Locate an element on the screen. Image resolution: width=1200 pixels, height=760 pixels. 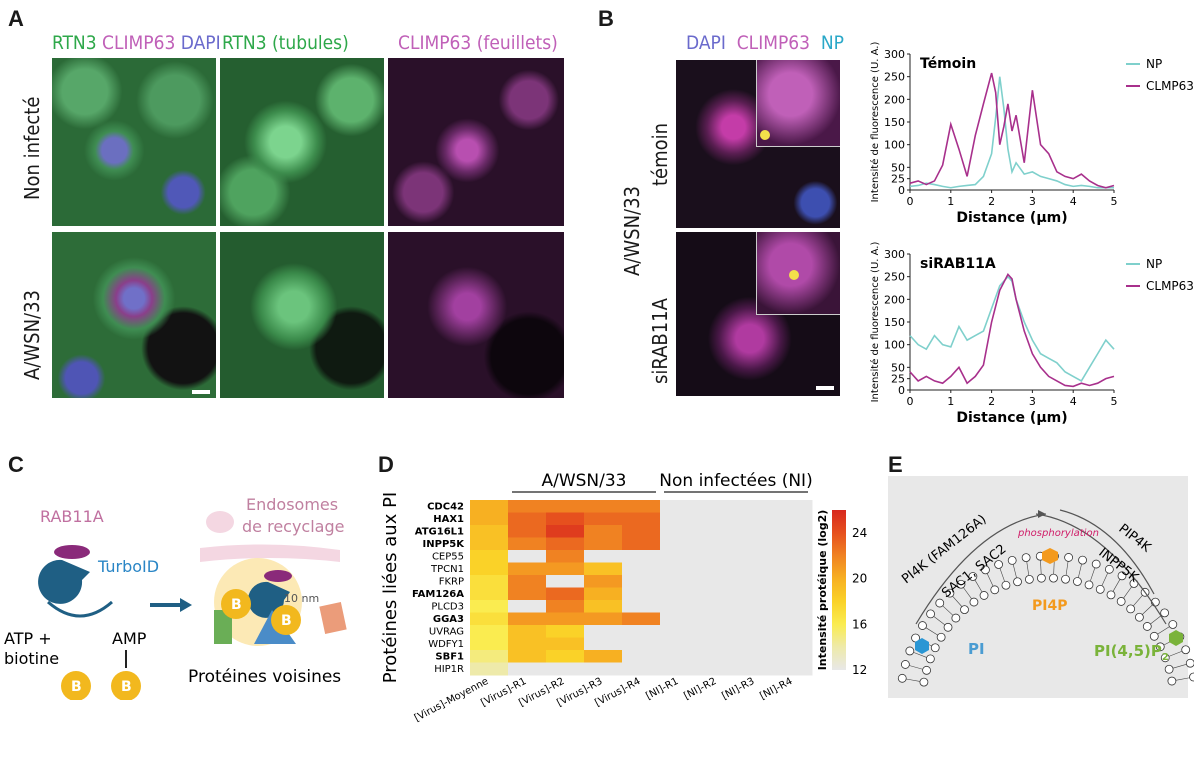
colorbar-tick: 16 is located at coordinates (859, 624).